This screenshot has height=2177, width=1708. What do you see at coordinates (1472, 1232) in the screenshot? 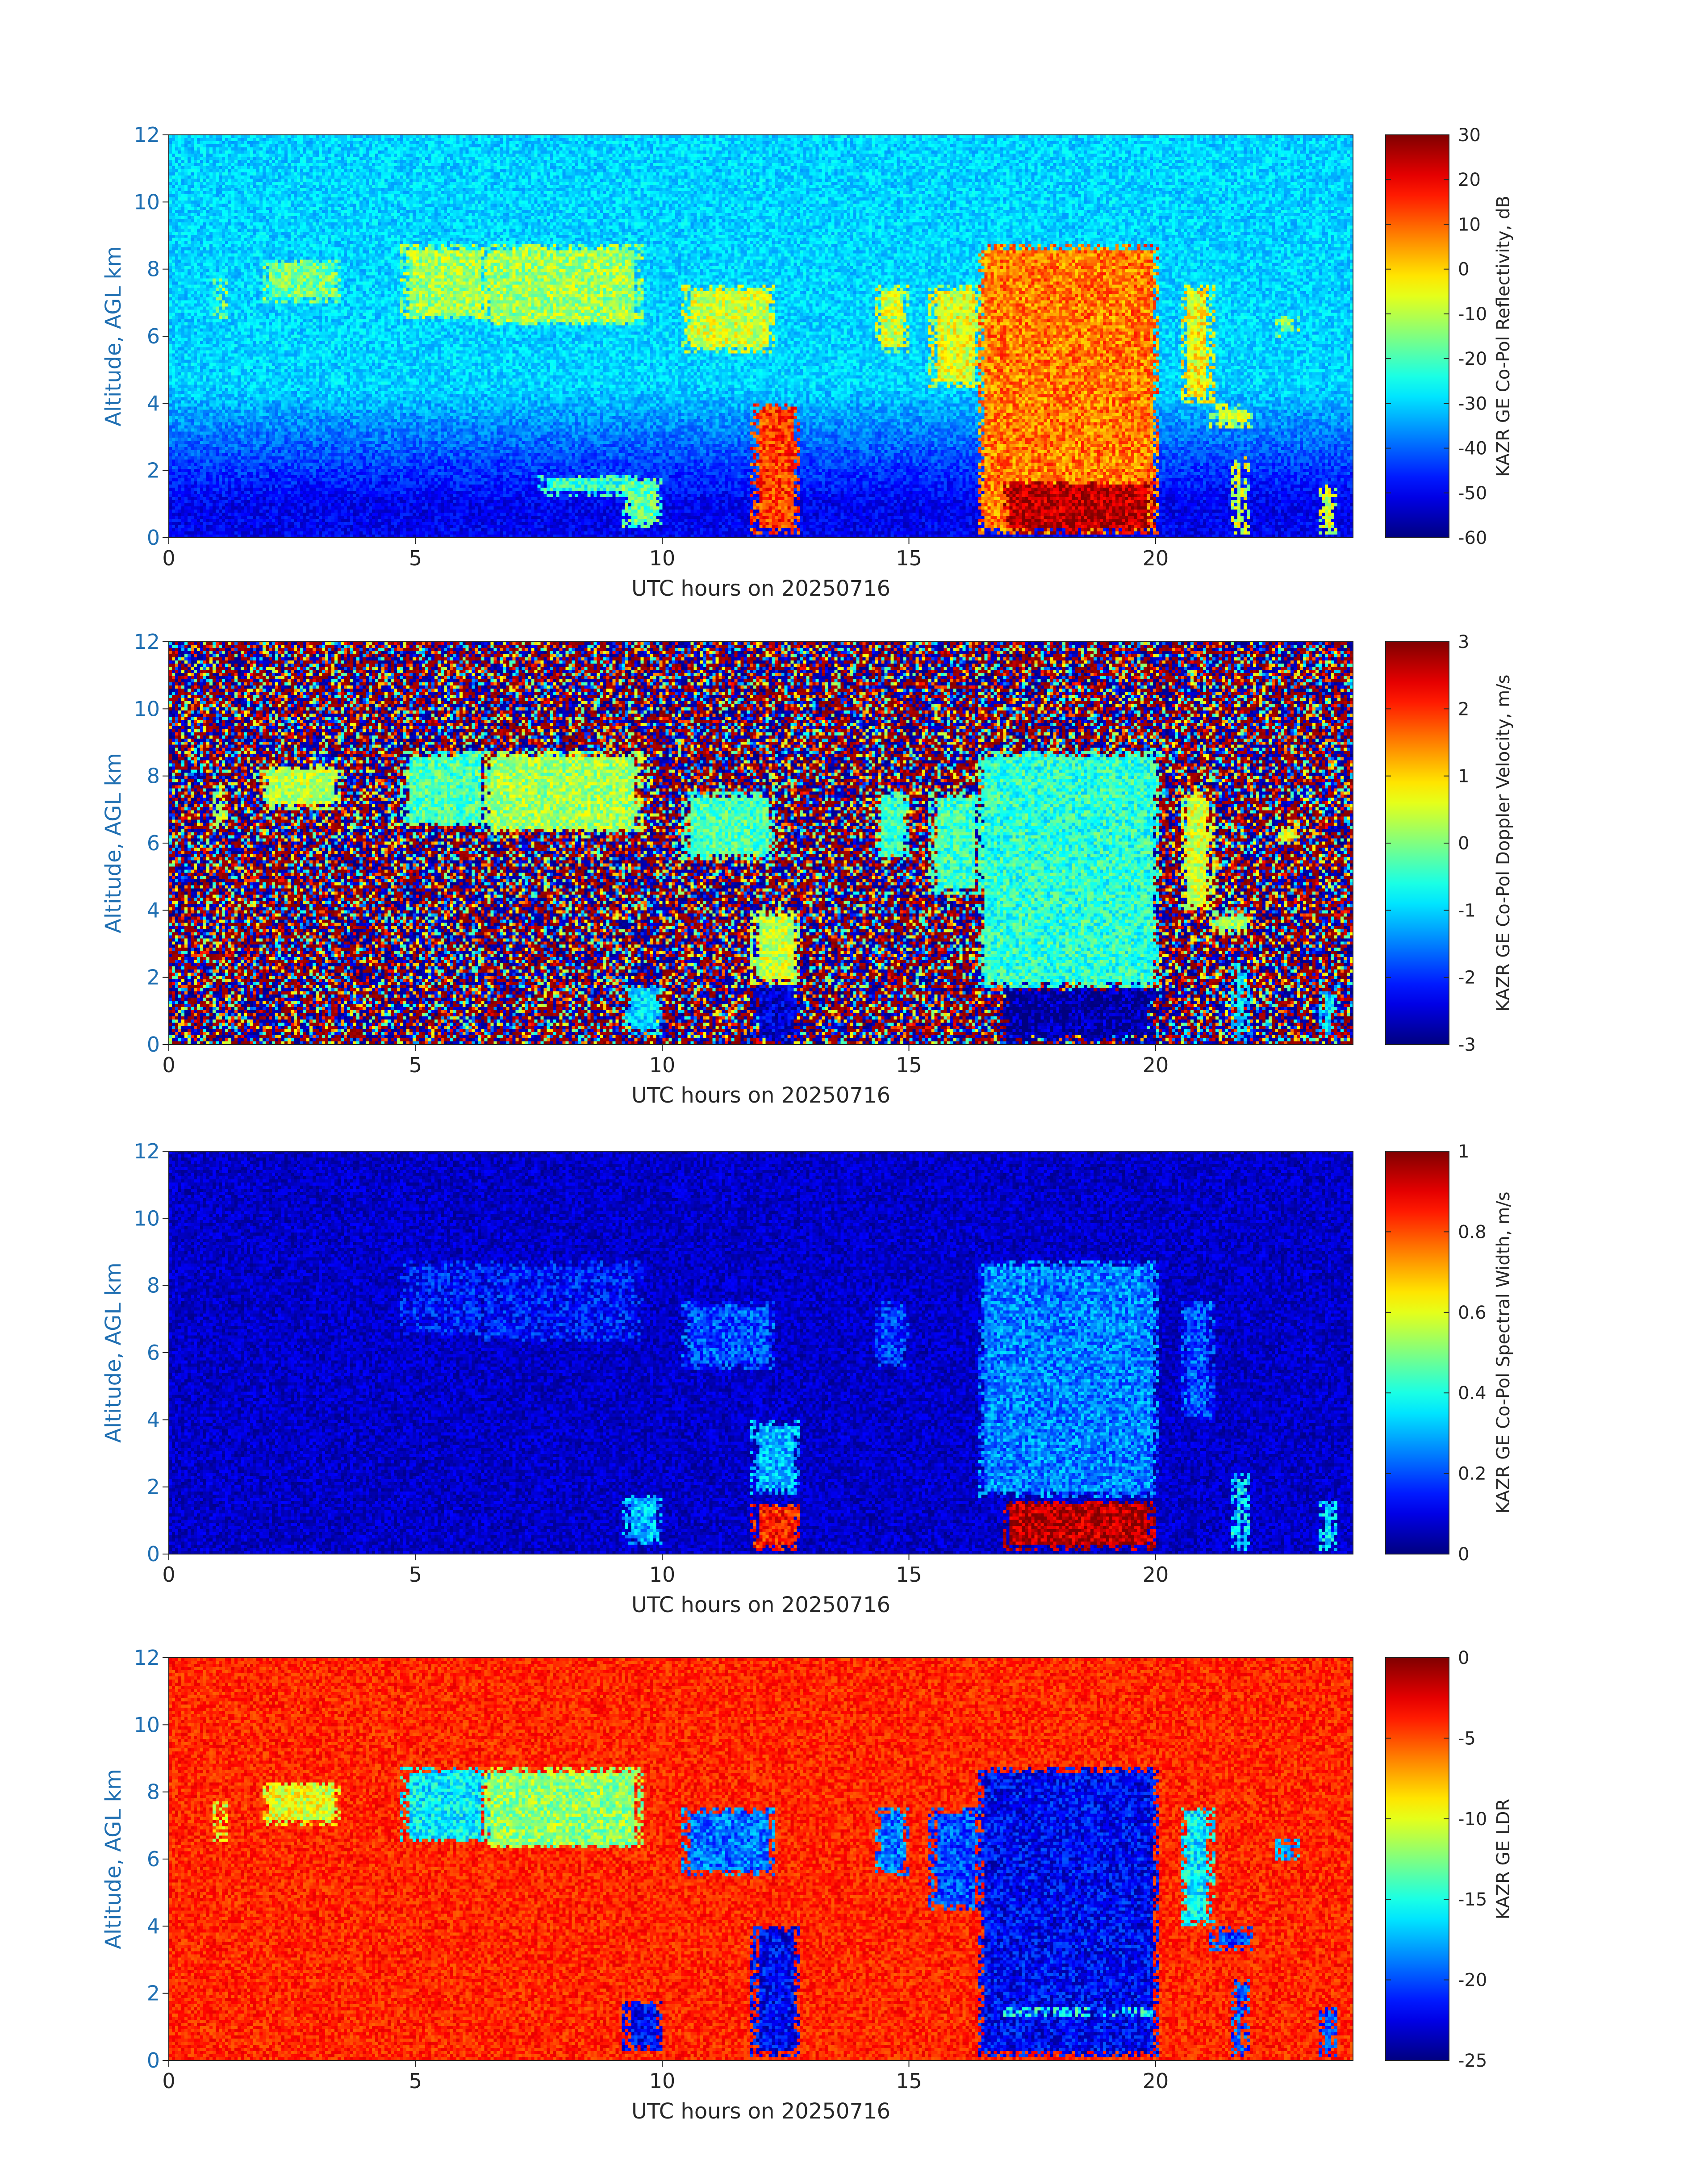
I see `colorbar-tick-label: 0.8` at bounding box center [1472, 1232].